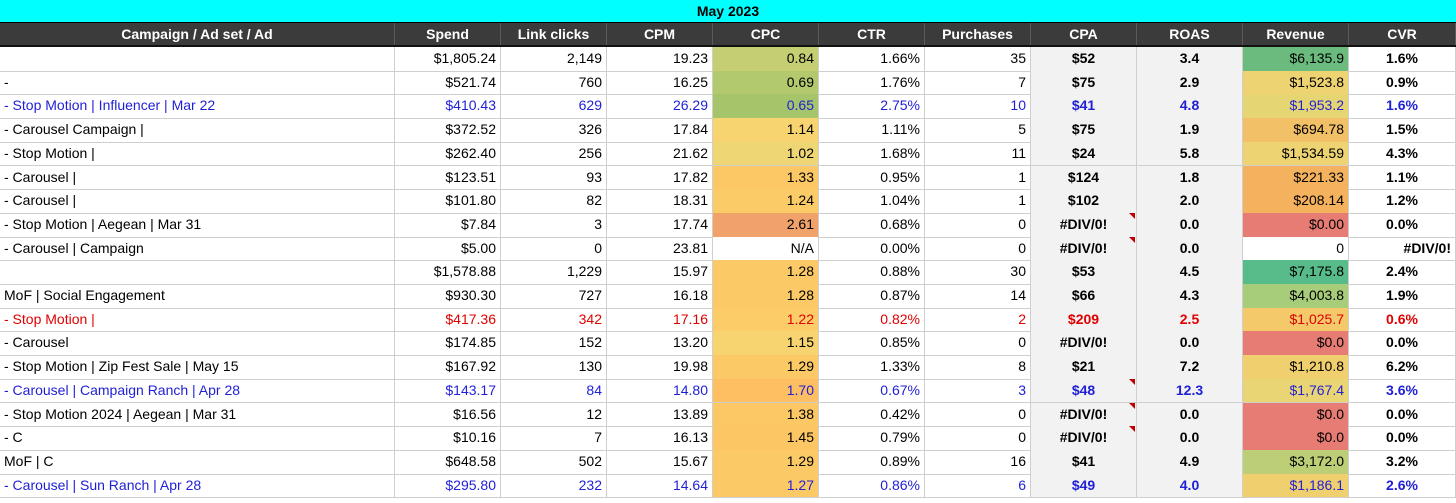 This screenshot has width=1456, height=503. What do you see at coordinates (1296, 367) in the screenshot?
I see `revenue-cell: $1,210.8` at bounding box center [1296, 367].